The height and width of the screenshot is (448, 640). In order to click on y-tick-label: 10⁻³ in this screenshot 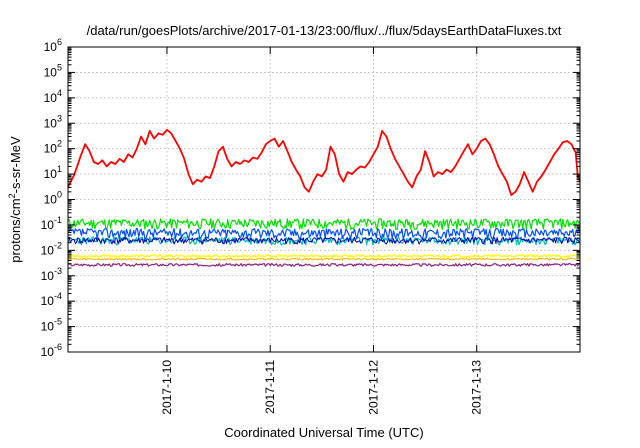, I will do `click(51, 274)`.